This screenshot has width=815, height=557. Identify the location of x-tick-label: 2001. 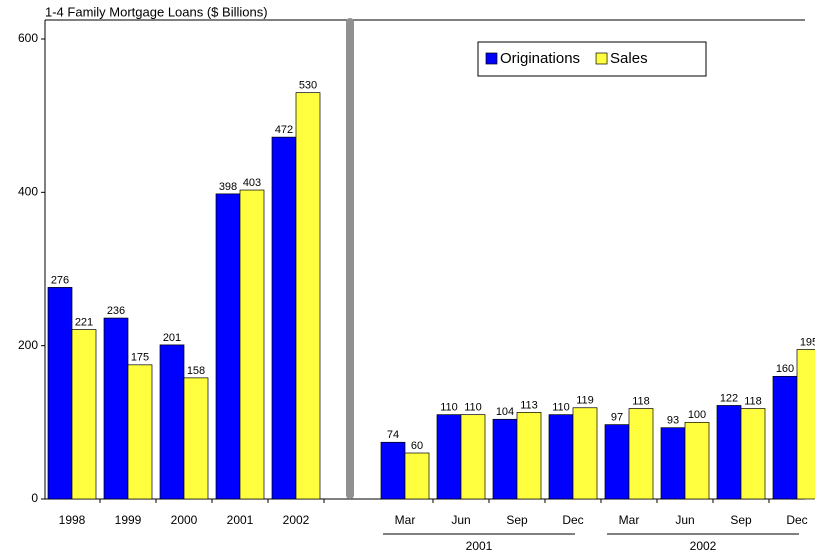
(240, 520).